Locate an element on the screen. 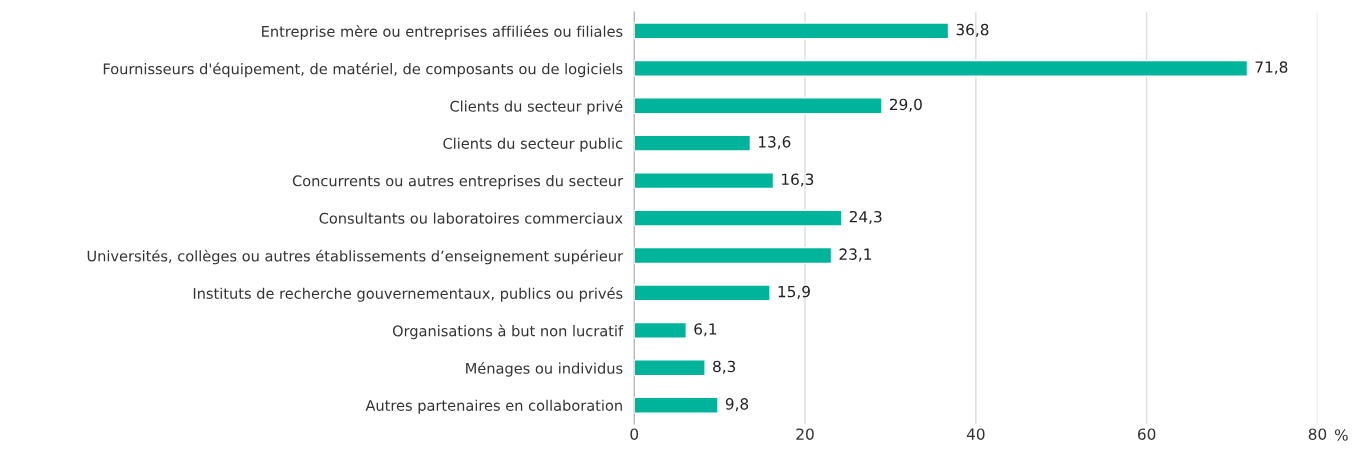  x-tick-label: 80 is located at coordinates (1317, 434).